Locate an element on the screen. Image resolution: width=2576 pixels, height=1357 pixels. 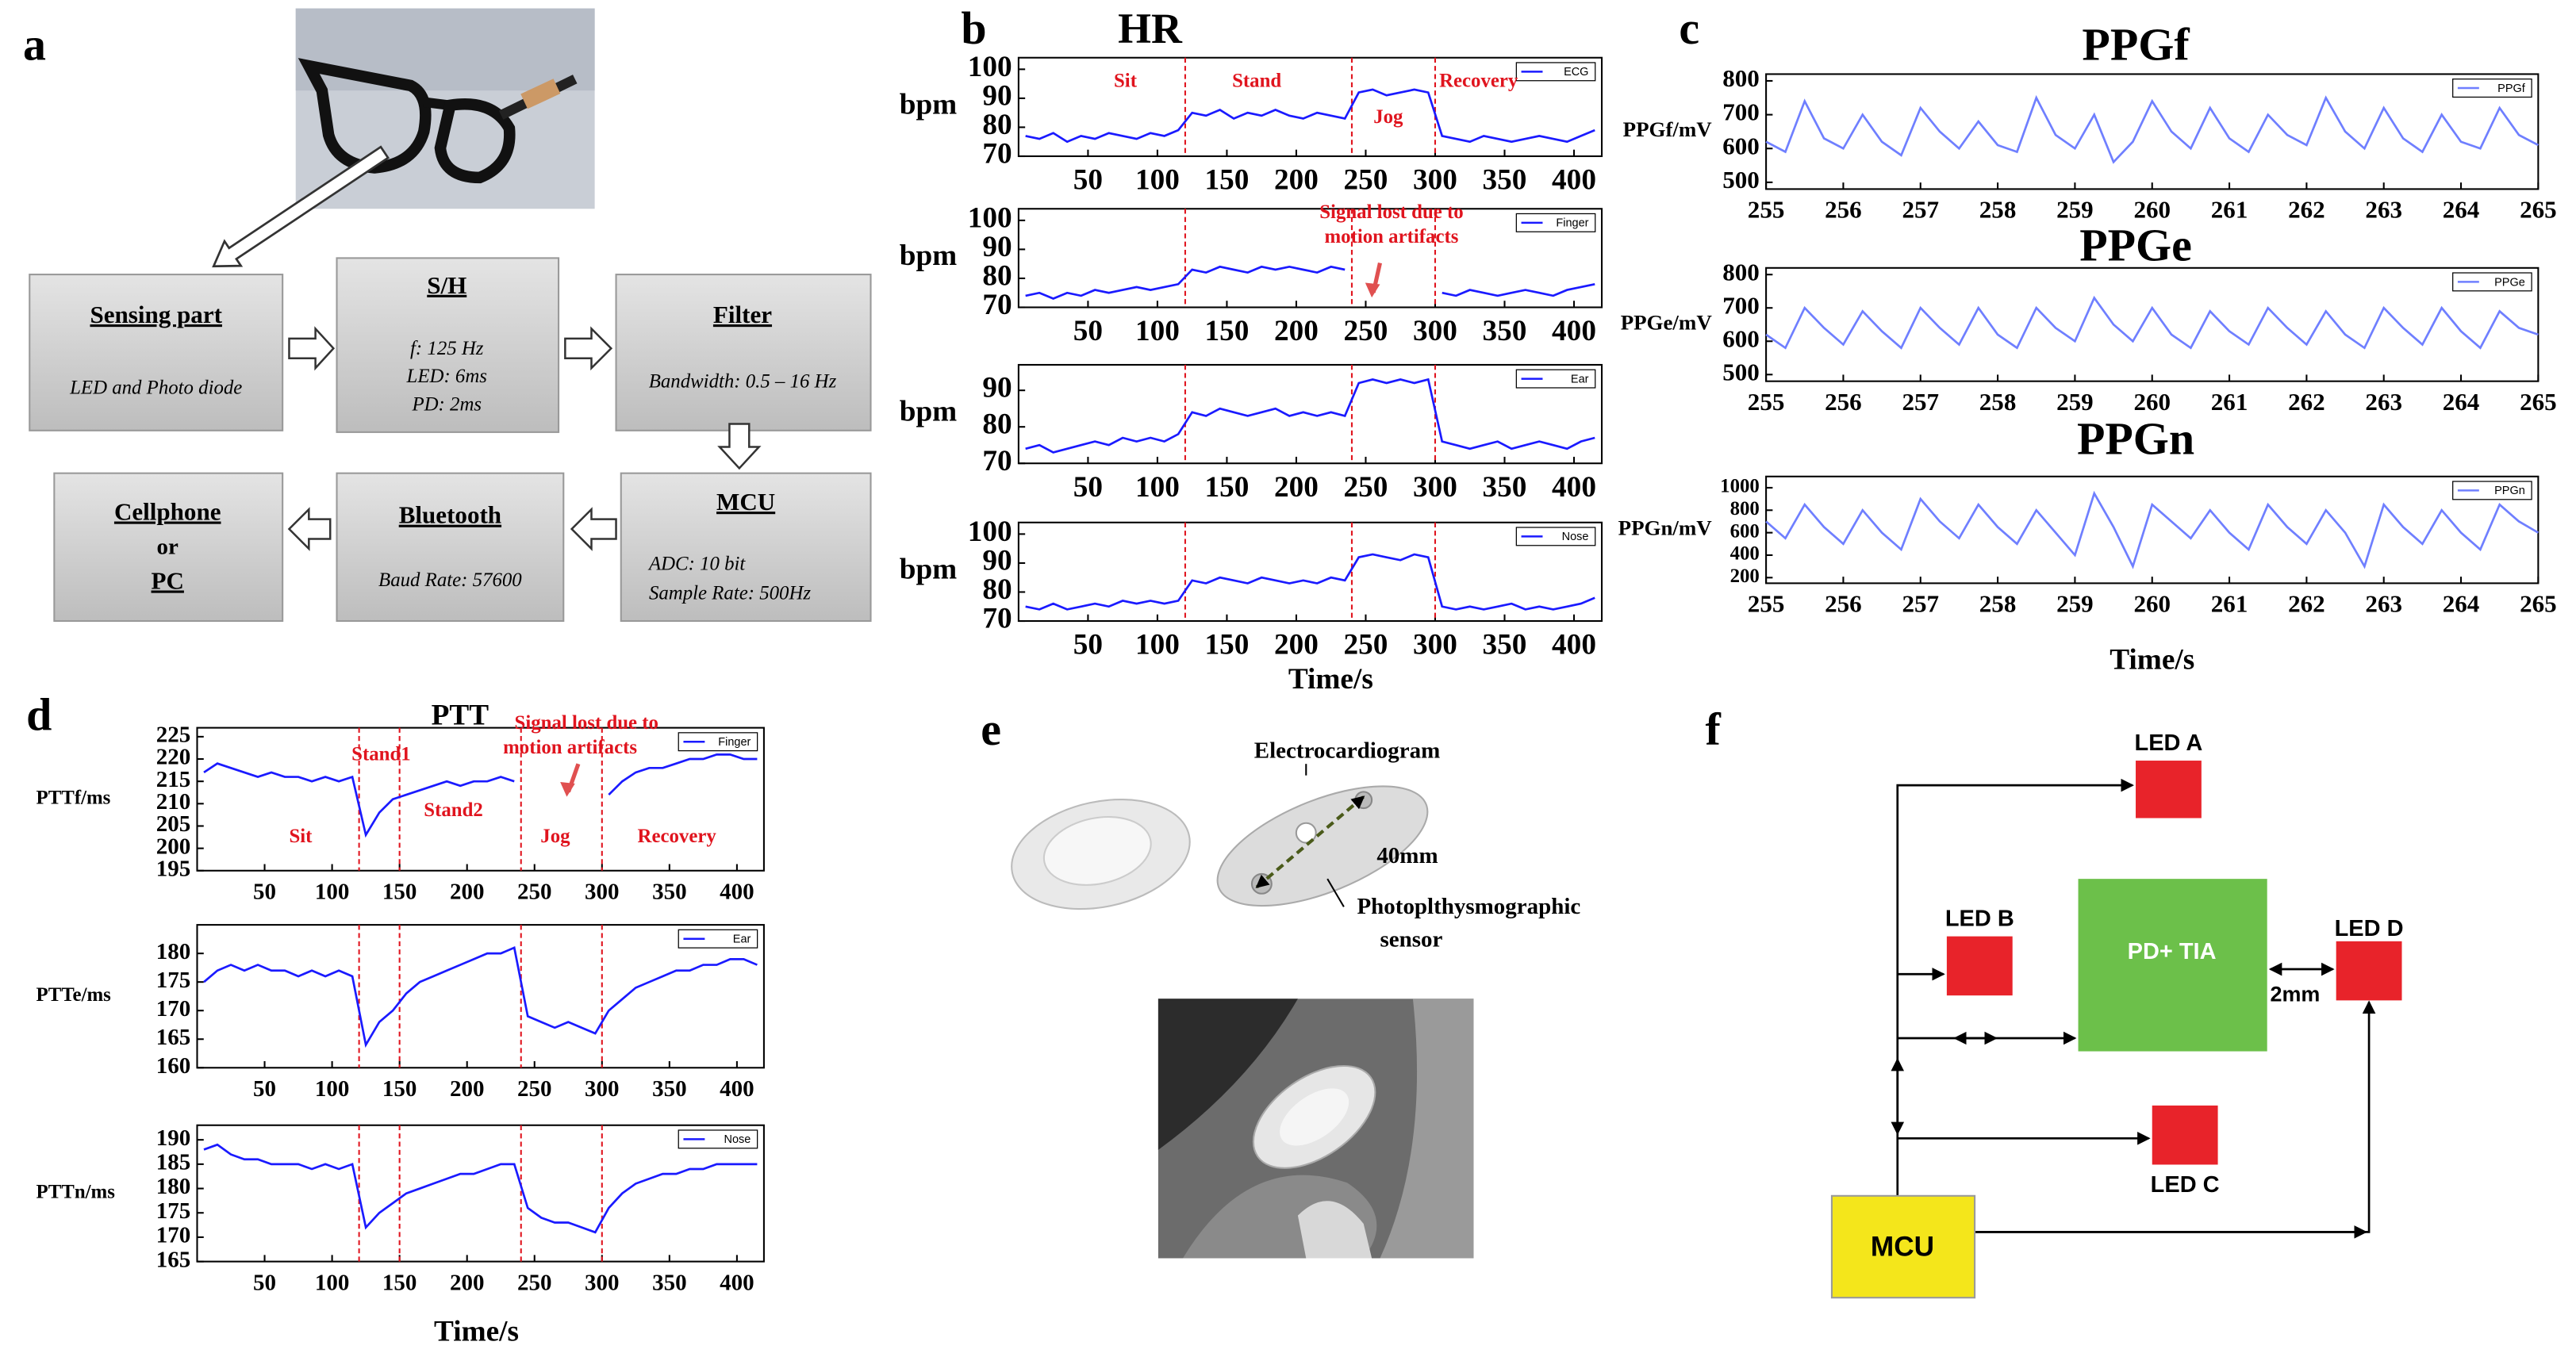
node-label: MCU is located at coordinates (1903, 1246).